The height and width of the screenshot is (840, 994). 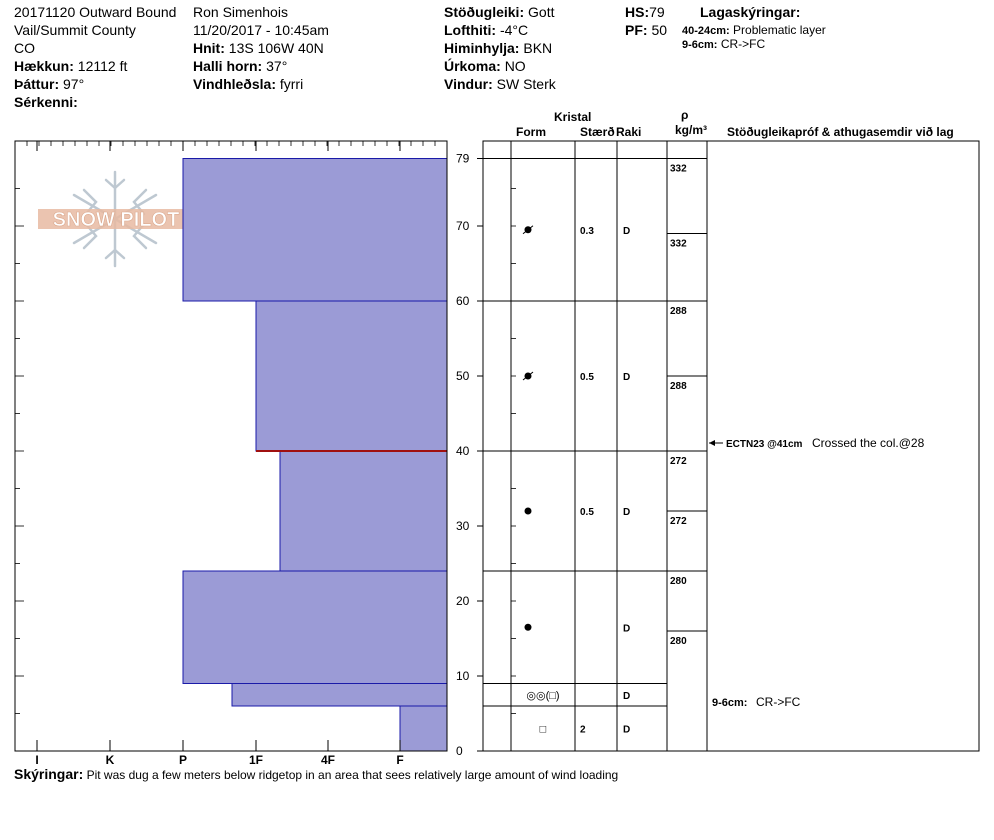 I want to click on wind-value: SW Sterk, so click(x=526, y=84).